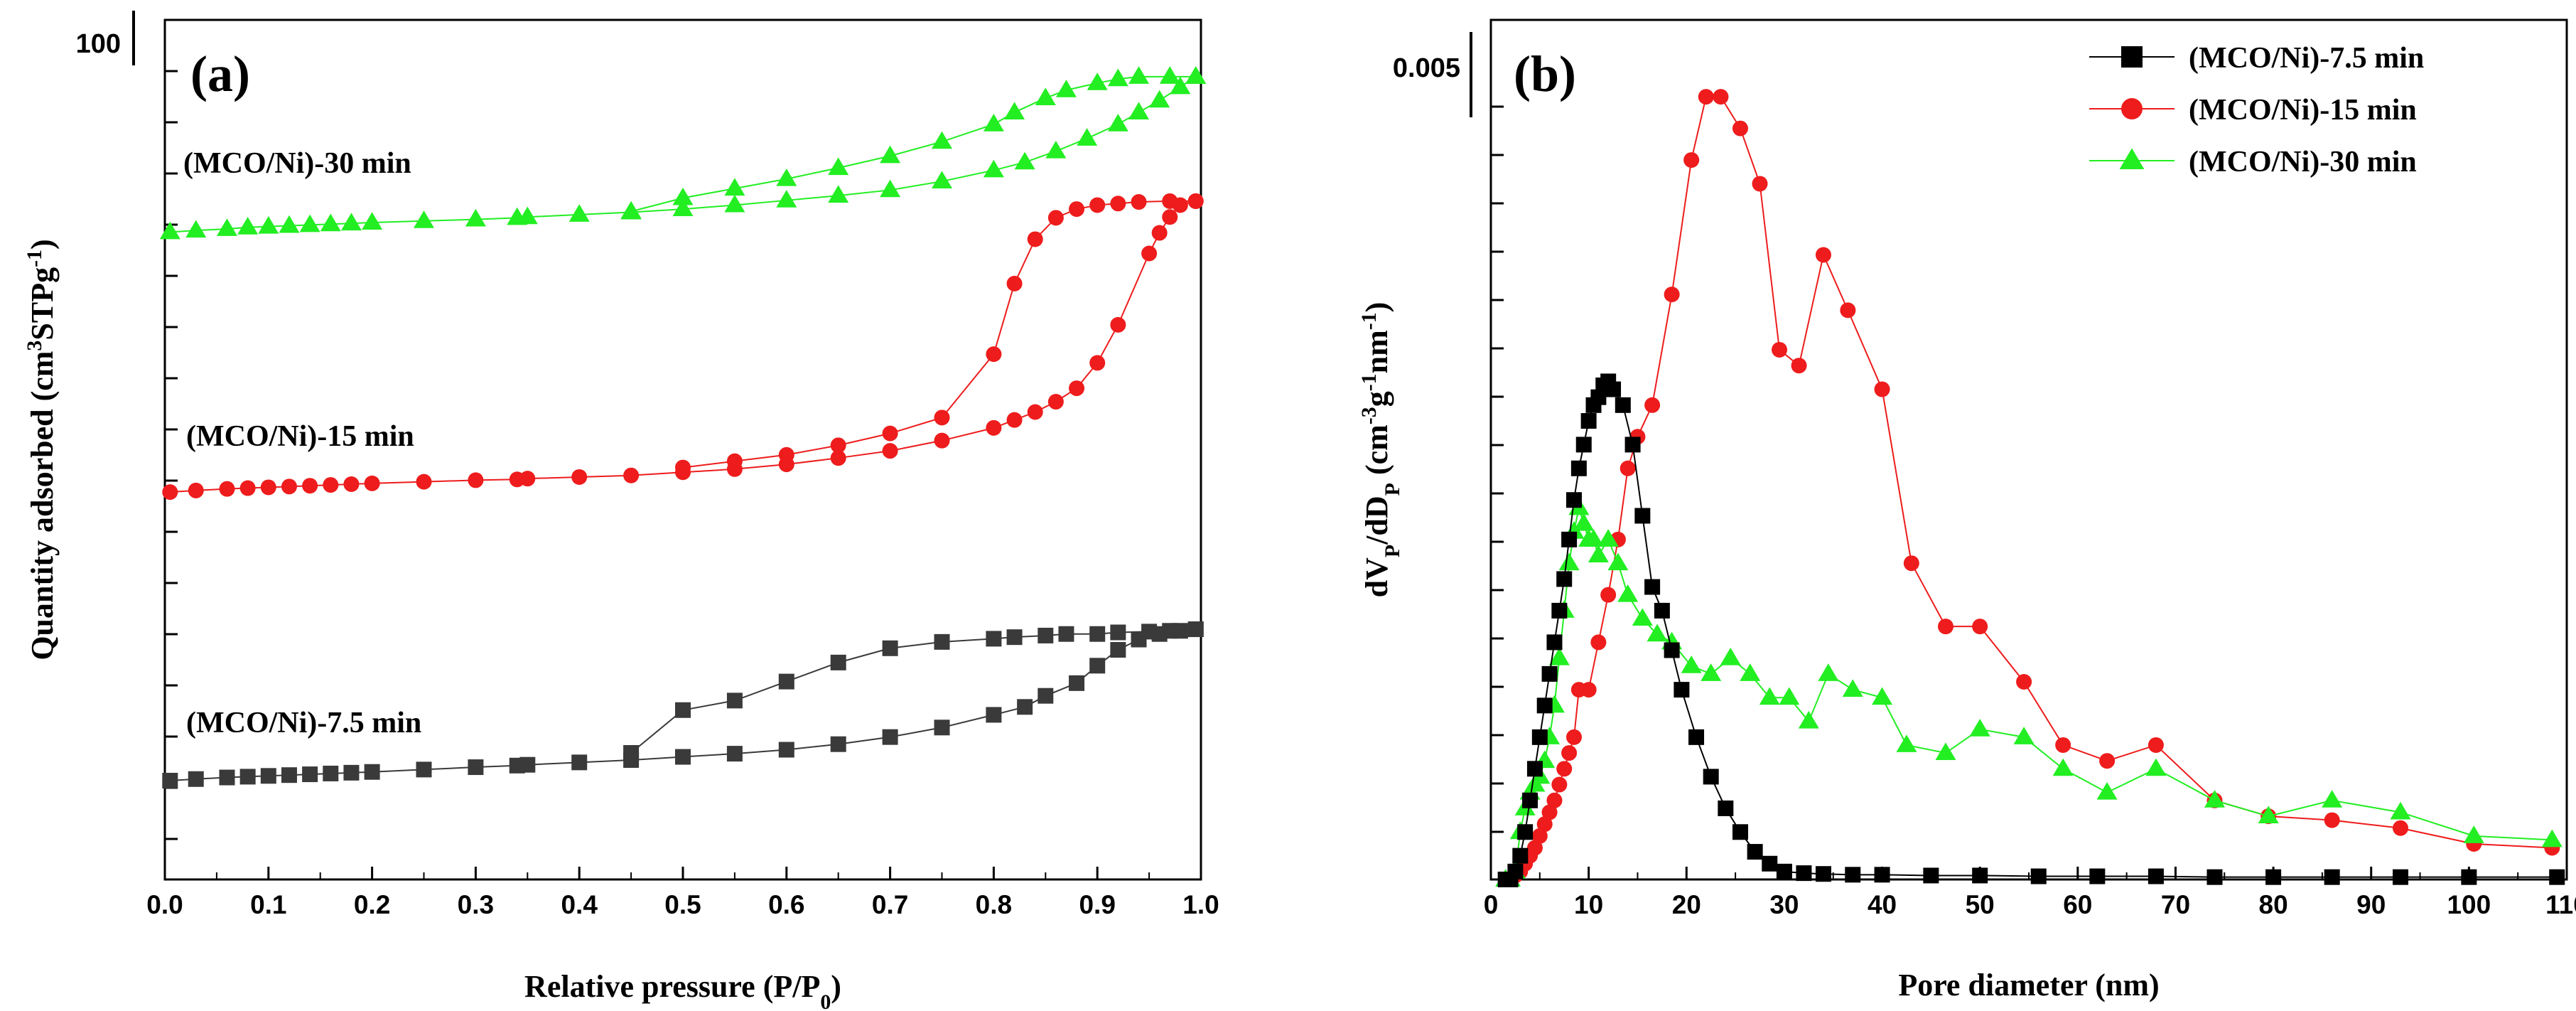 This screenshot has height=1011, width=2576. What do you see at coordinates (1201, 904) in the screenshot?
I see `x-tick-label-a: 1.0` at bounding box center [1201, 904].